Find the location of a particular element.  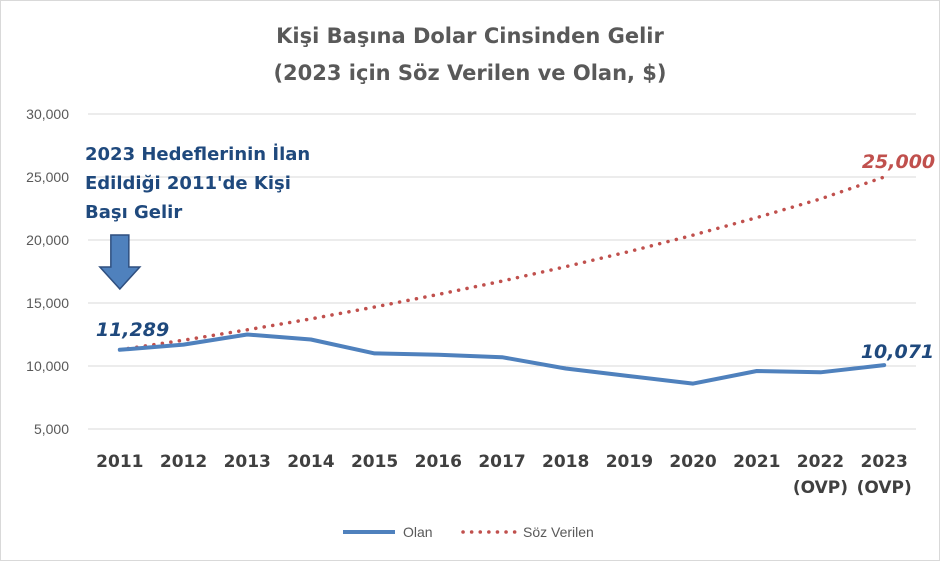

y-axis-ticks: 5,000 10,000 15,000 20,000 25,000 30,000 is located at coordinates (47, 271).